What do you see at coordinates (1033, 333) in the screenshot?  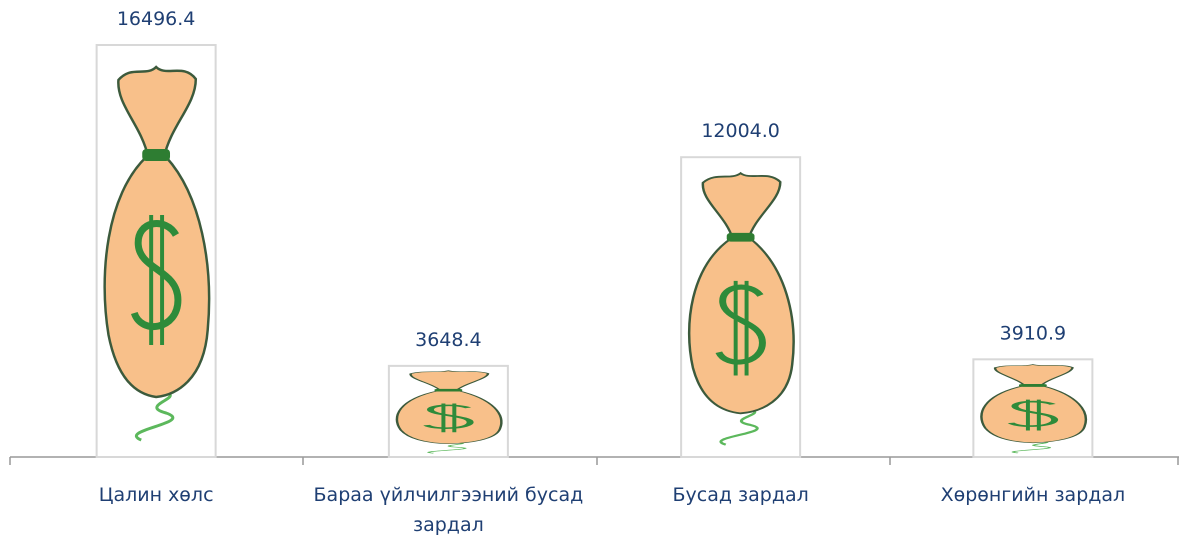 I see `value-label: 3910.9` at bounding box center [1033, 333].